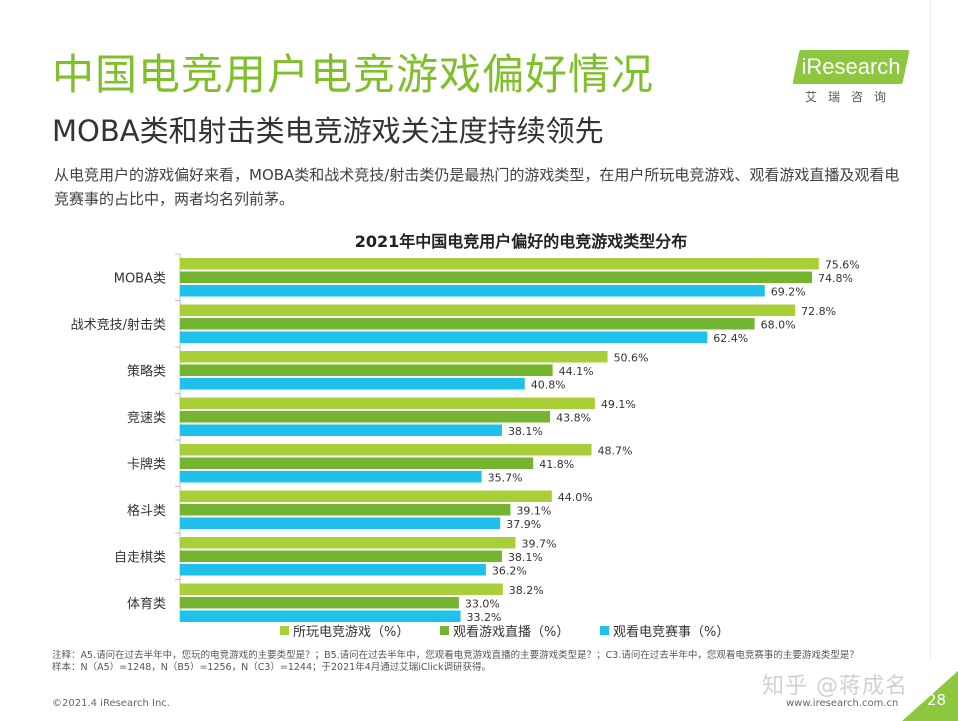  Describe the element at coordinates (351, 632) in the screenshot. I see `legend-label: 所玩电竞游戏（%）` at that location.